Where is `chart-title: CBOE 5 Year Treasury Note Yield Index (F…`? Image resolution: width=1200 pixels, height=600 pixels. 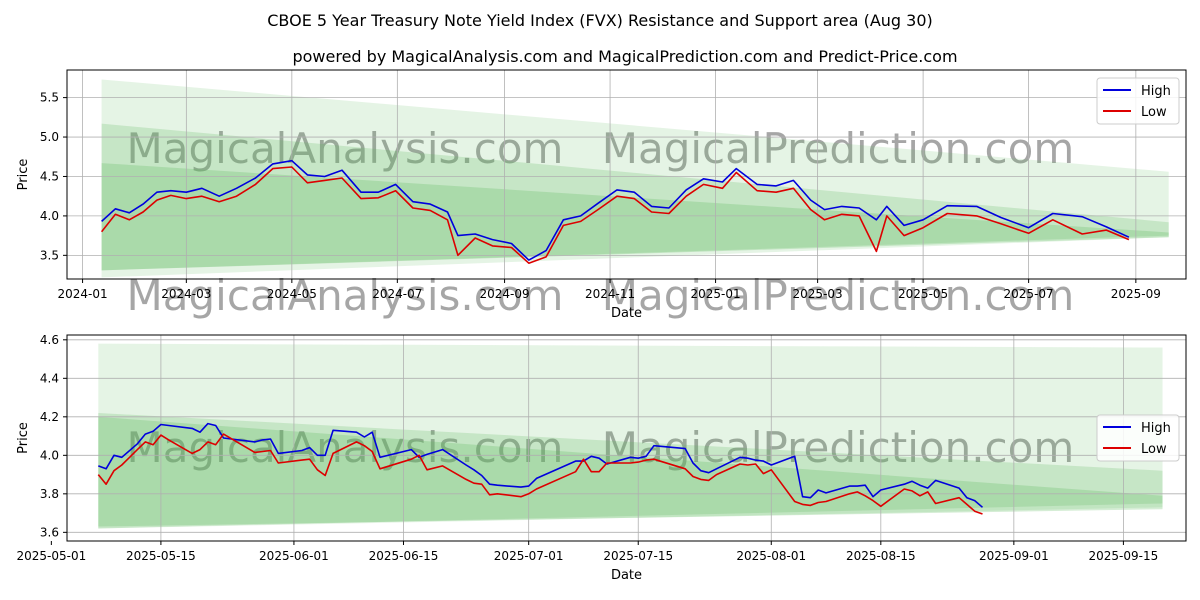 chart-title: CBOE 5 Year Treasury Note Yield Index (F… is located at coordinates (600, 20).